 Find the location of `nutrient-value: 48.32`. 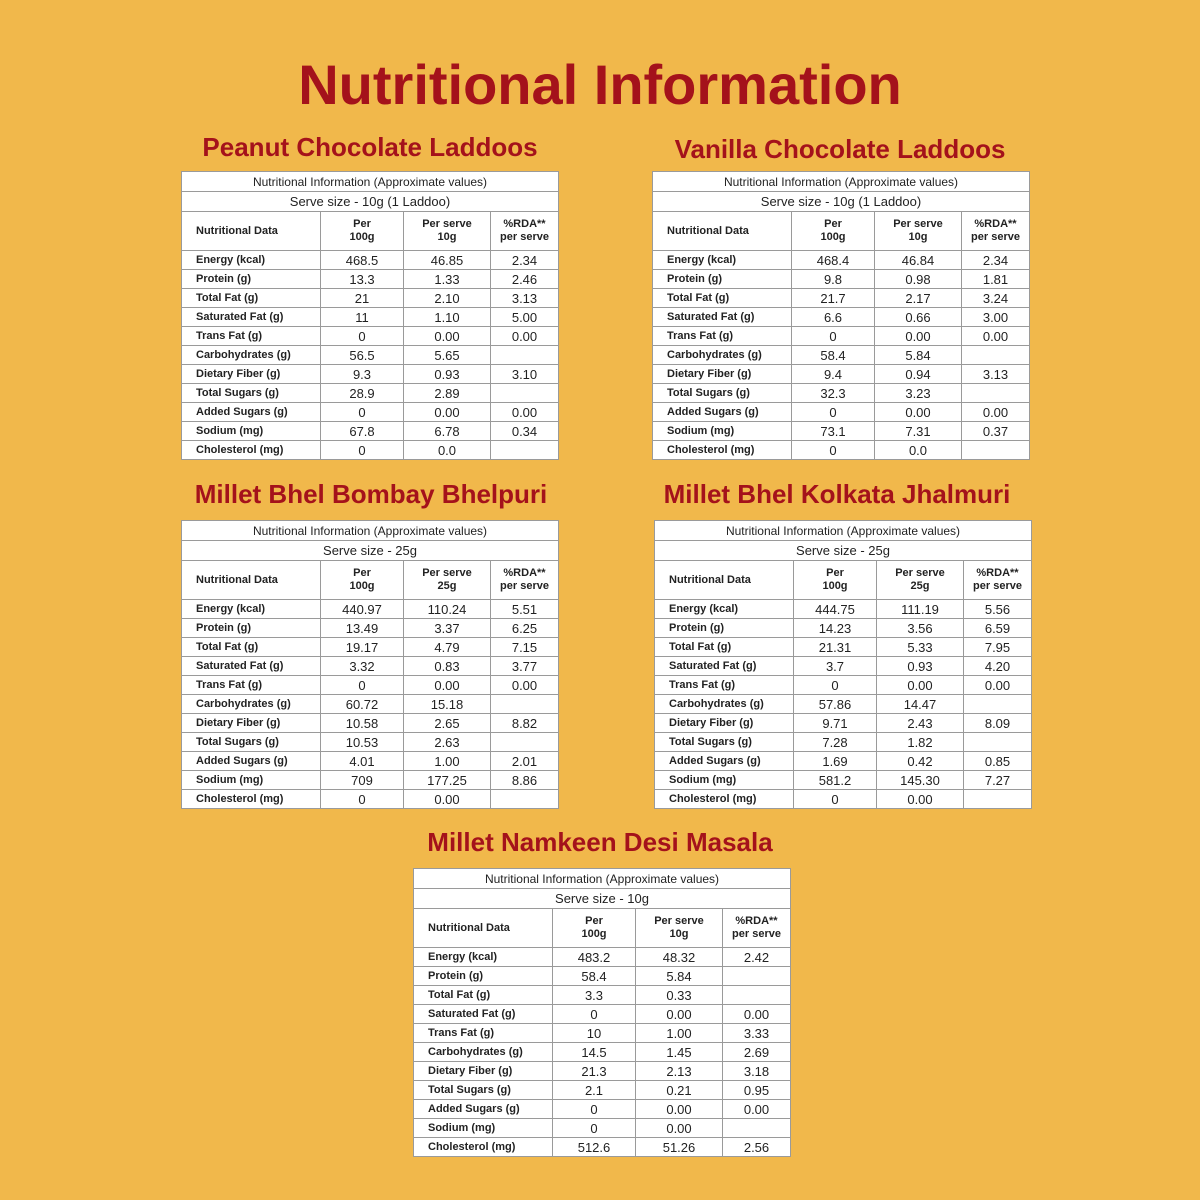

nutrient-value: 48.32 is located at coordinates (679, 957).